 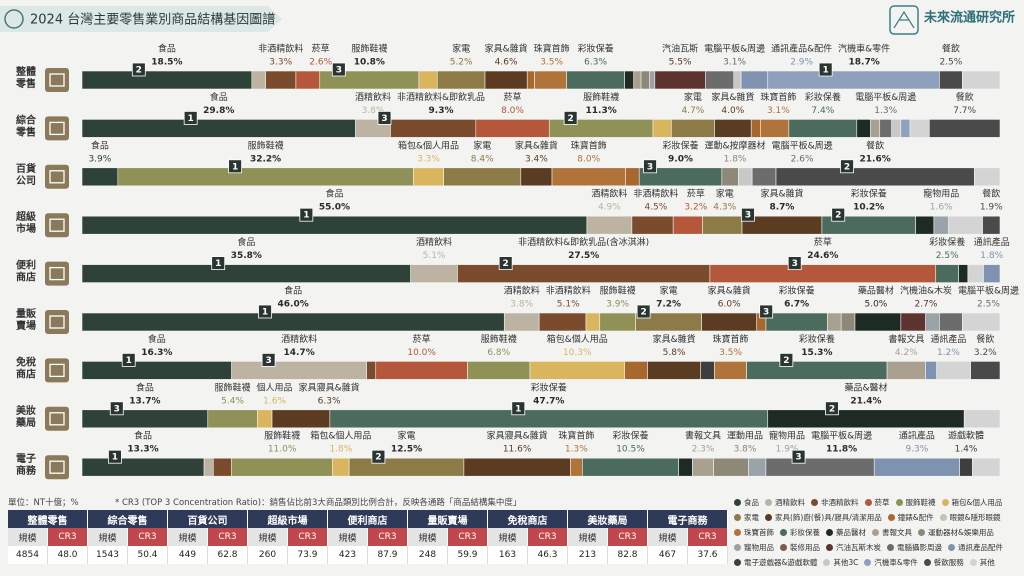 I want to click on legend-label: 箱包&個人用品, so click(x=977, y=502).